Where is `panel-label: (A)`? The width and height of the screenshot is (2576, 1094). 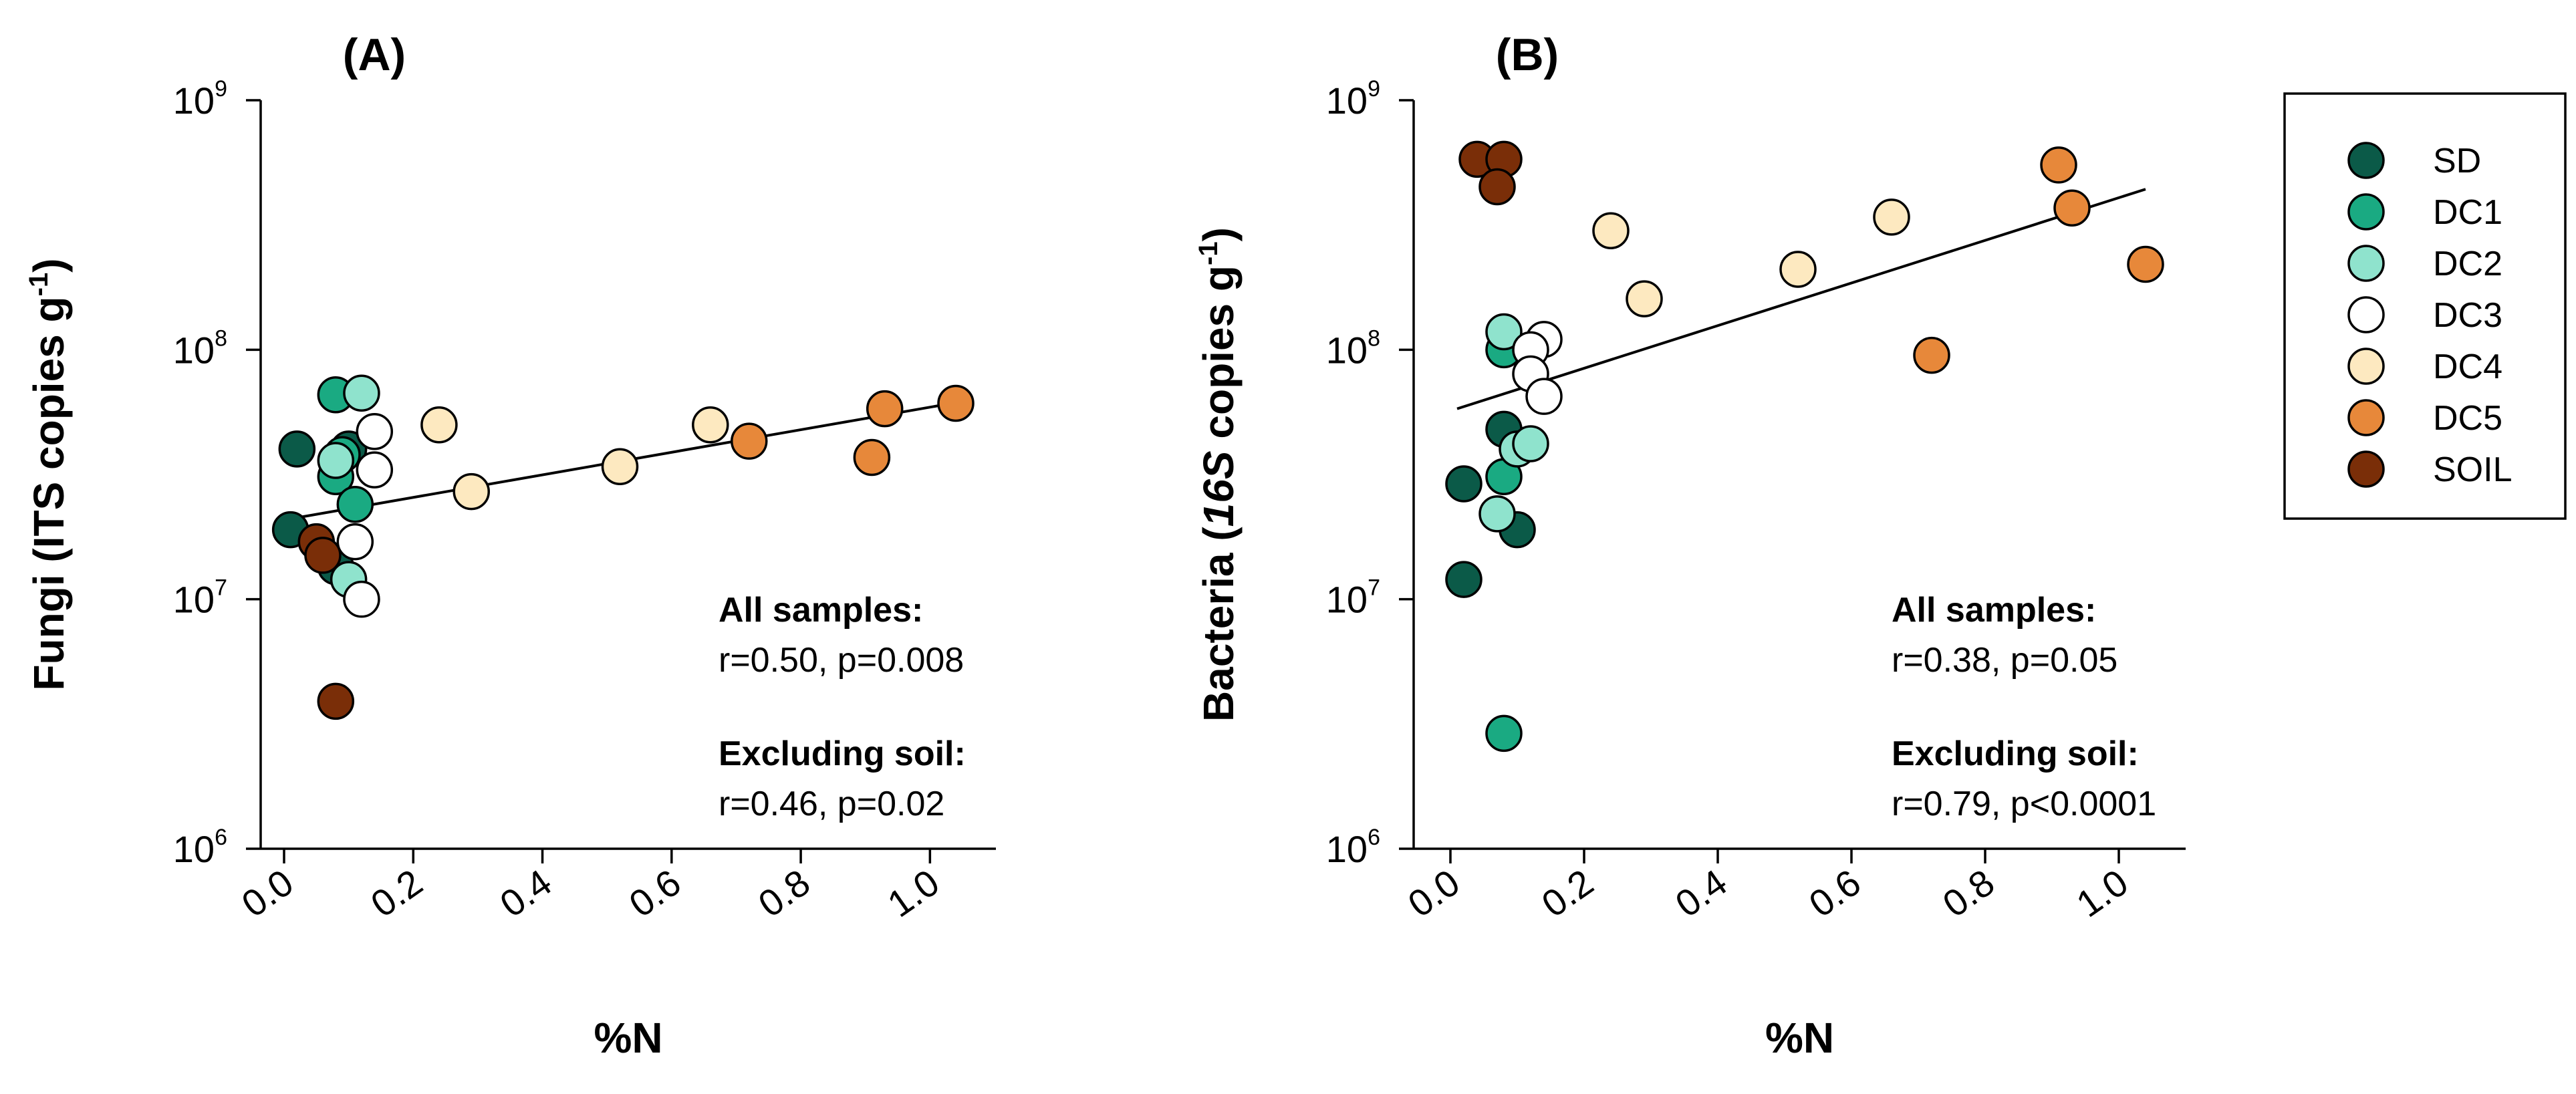 panel-label: (A) is located at coordinates (375, 54).